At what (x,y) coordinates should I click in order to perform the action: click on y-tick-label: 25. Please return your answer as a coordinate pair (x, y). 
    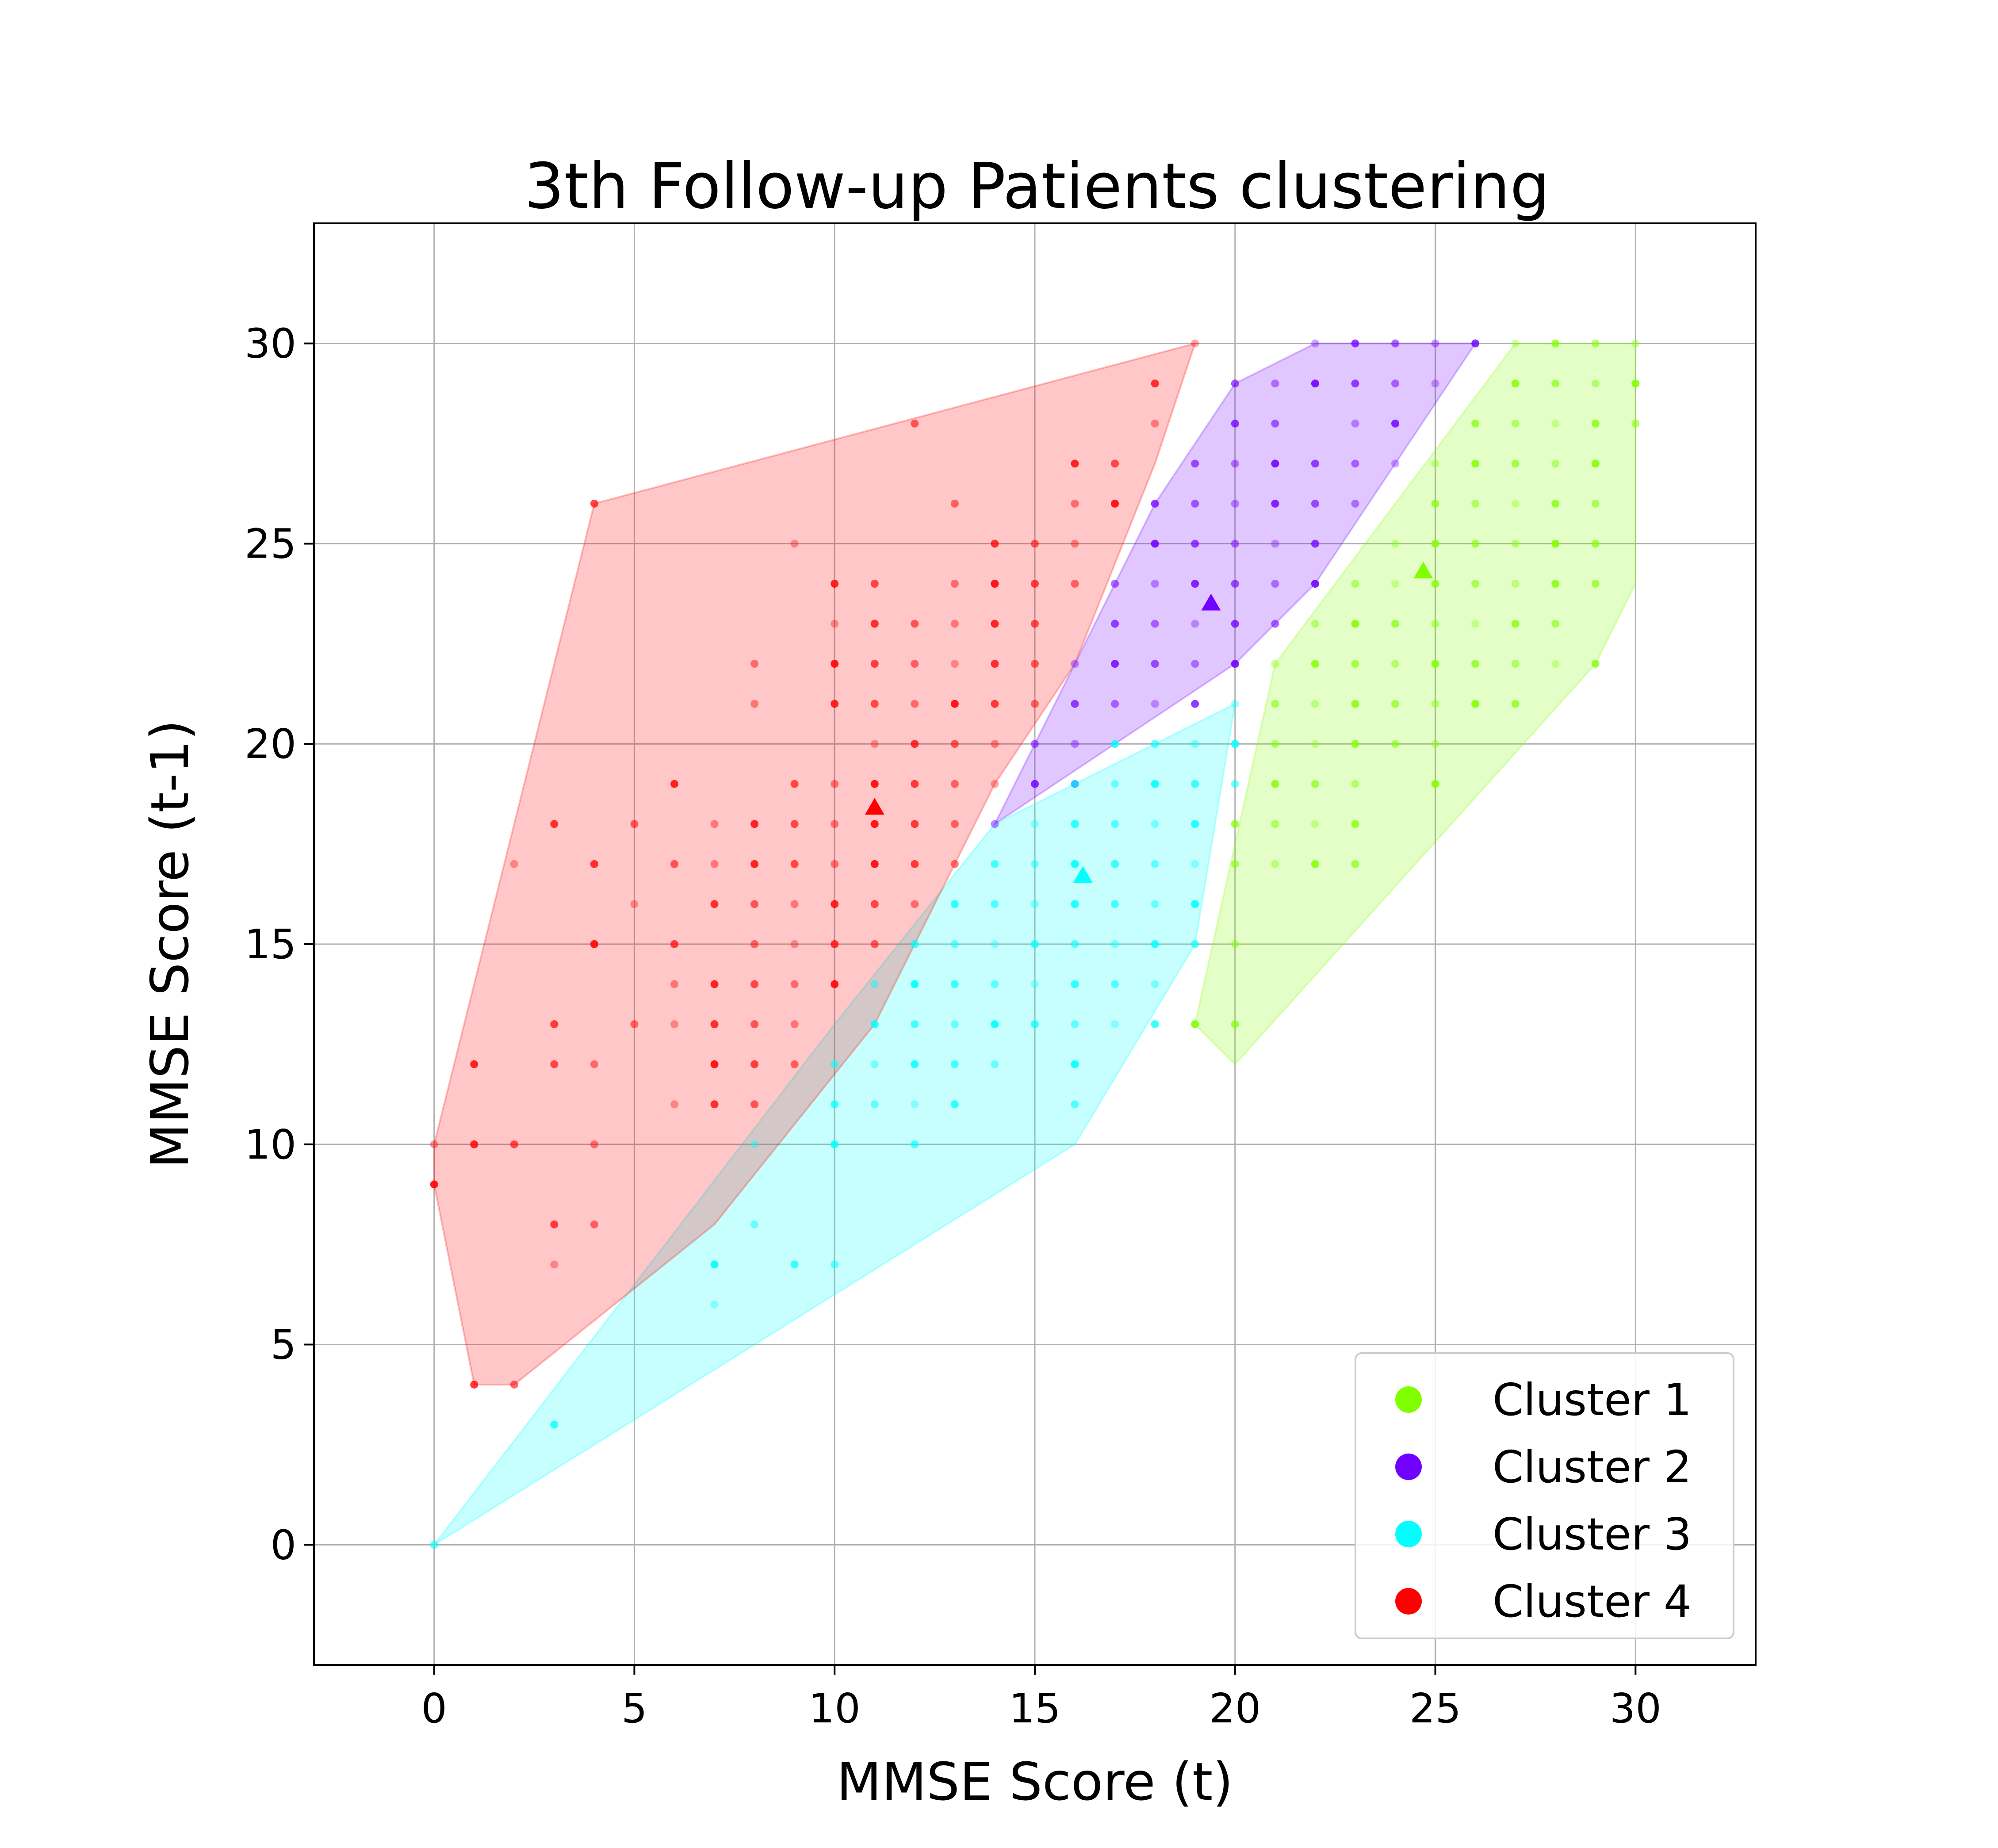
    Looking at the image, I should click on (270, 543).